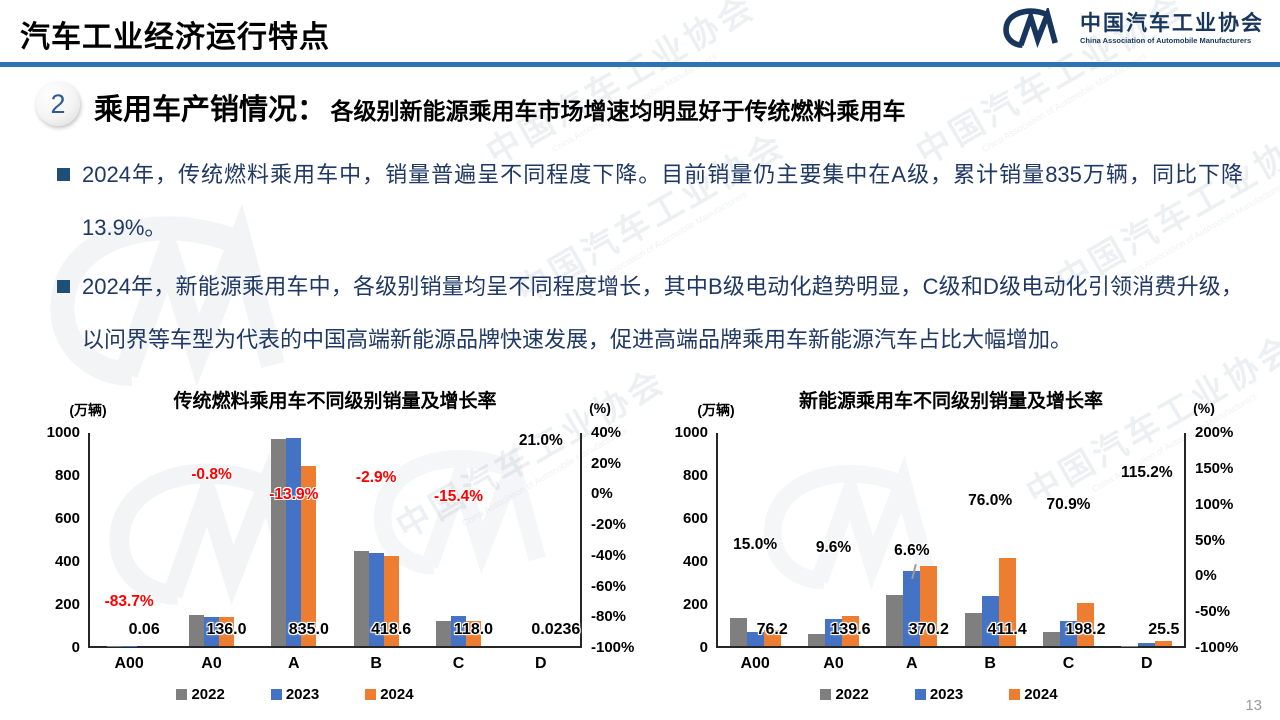  Describe the element at coordinates (1164, 629) in the screenshot. I see `value-label-D: 25.5` at that location.